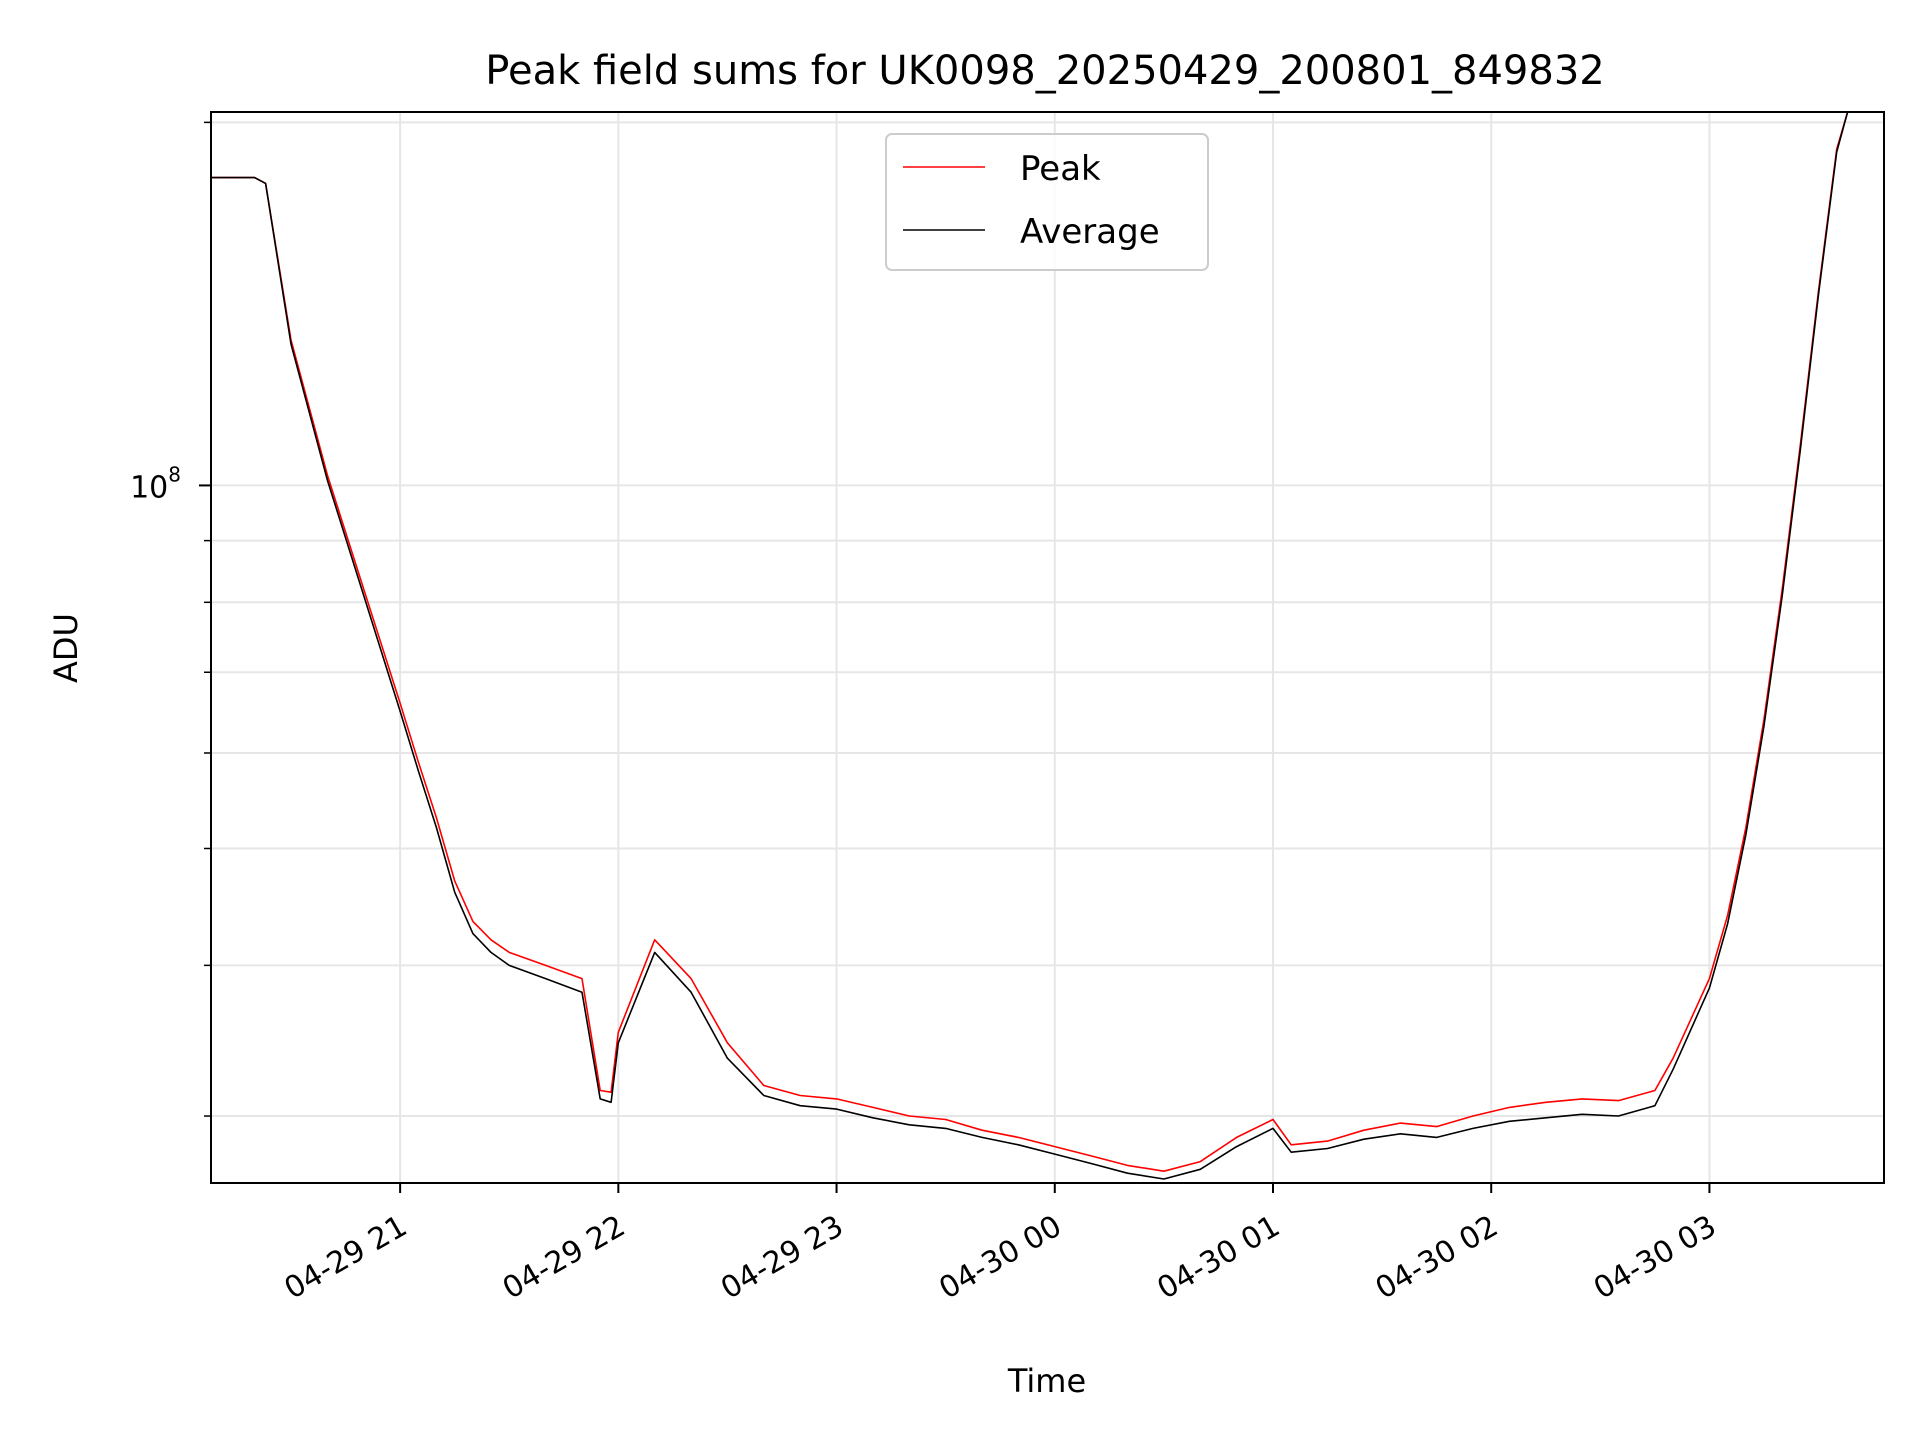  I want to click on x-axis-title: Time, so click(1046, 1381).